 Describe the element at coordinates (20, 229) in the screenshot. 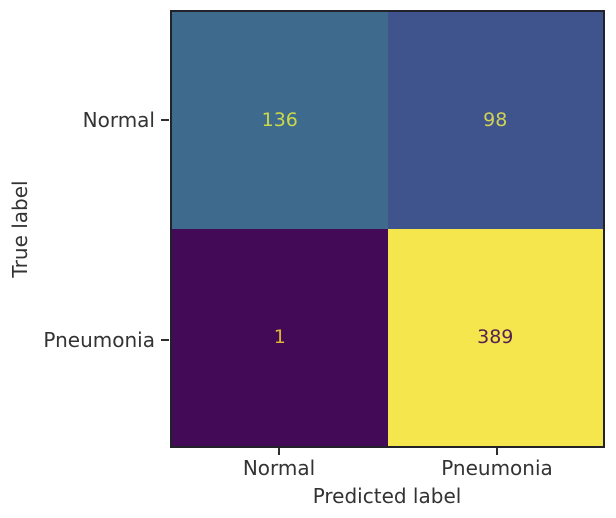

I see `y-axis-label: True label` at that location.